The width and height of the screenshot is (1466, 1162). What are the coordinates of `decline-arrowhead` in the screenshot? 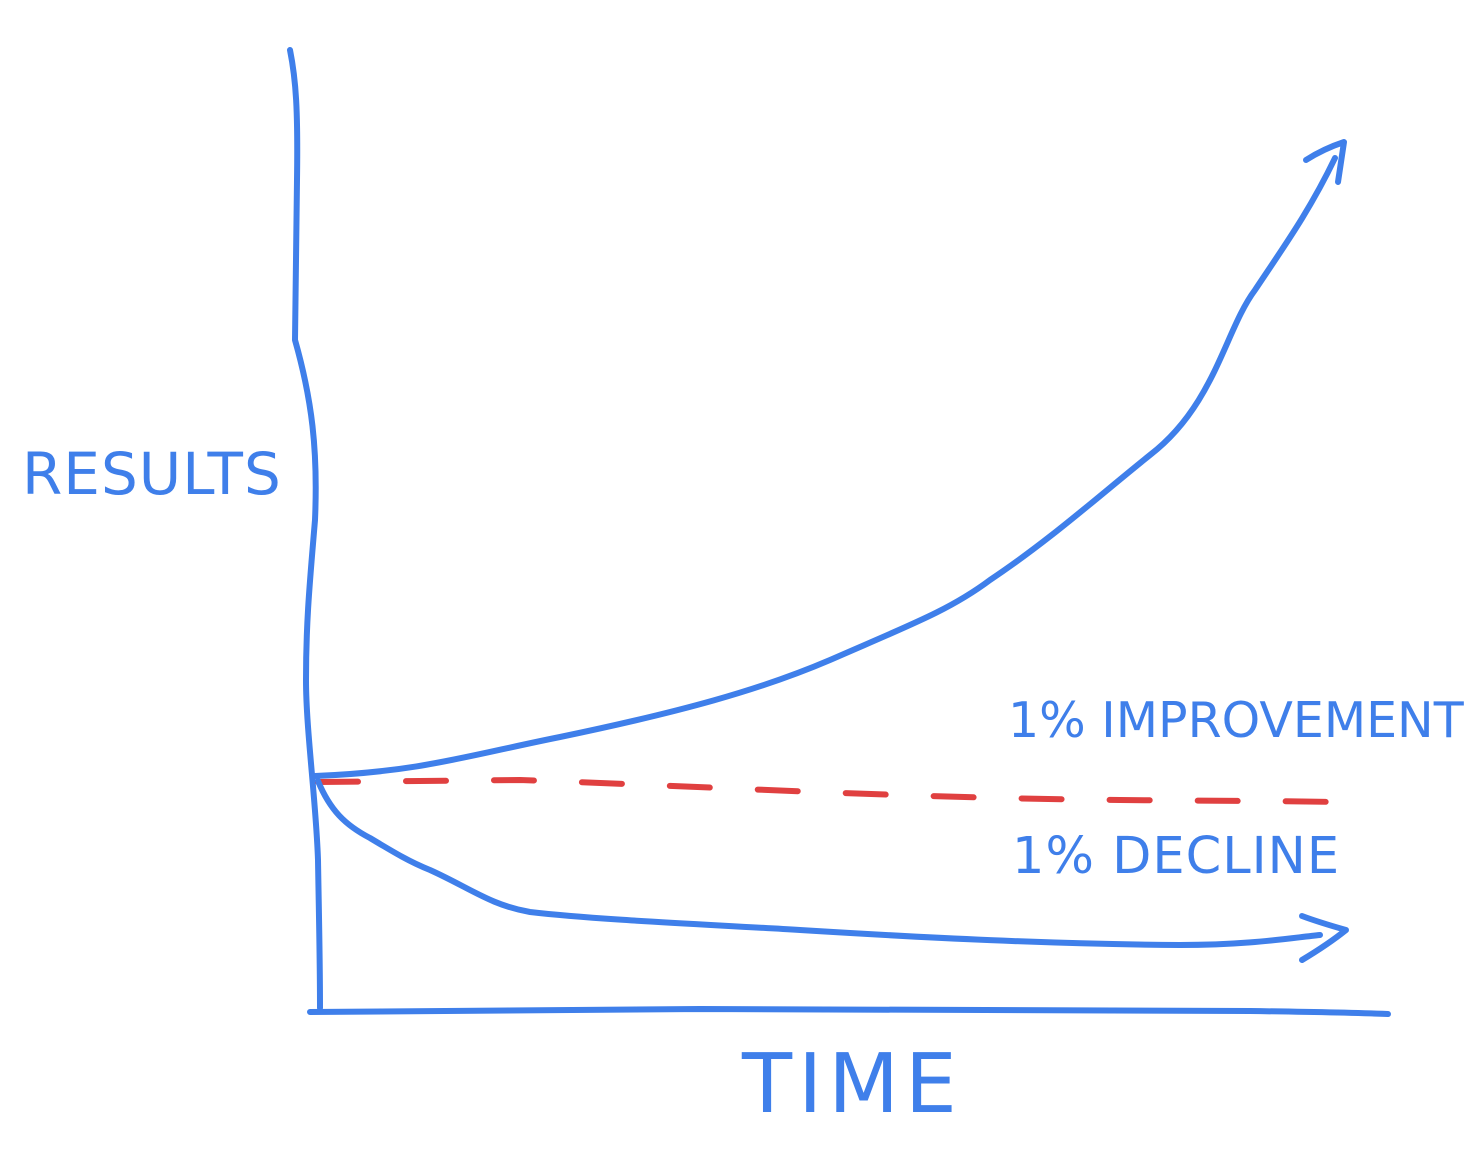 It's located at (1324, 938).